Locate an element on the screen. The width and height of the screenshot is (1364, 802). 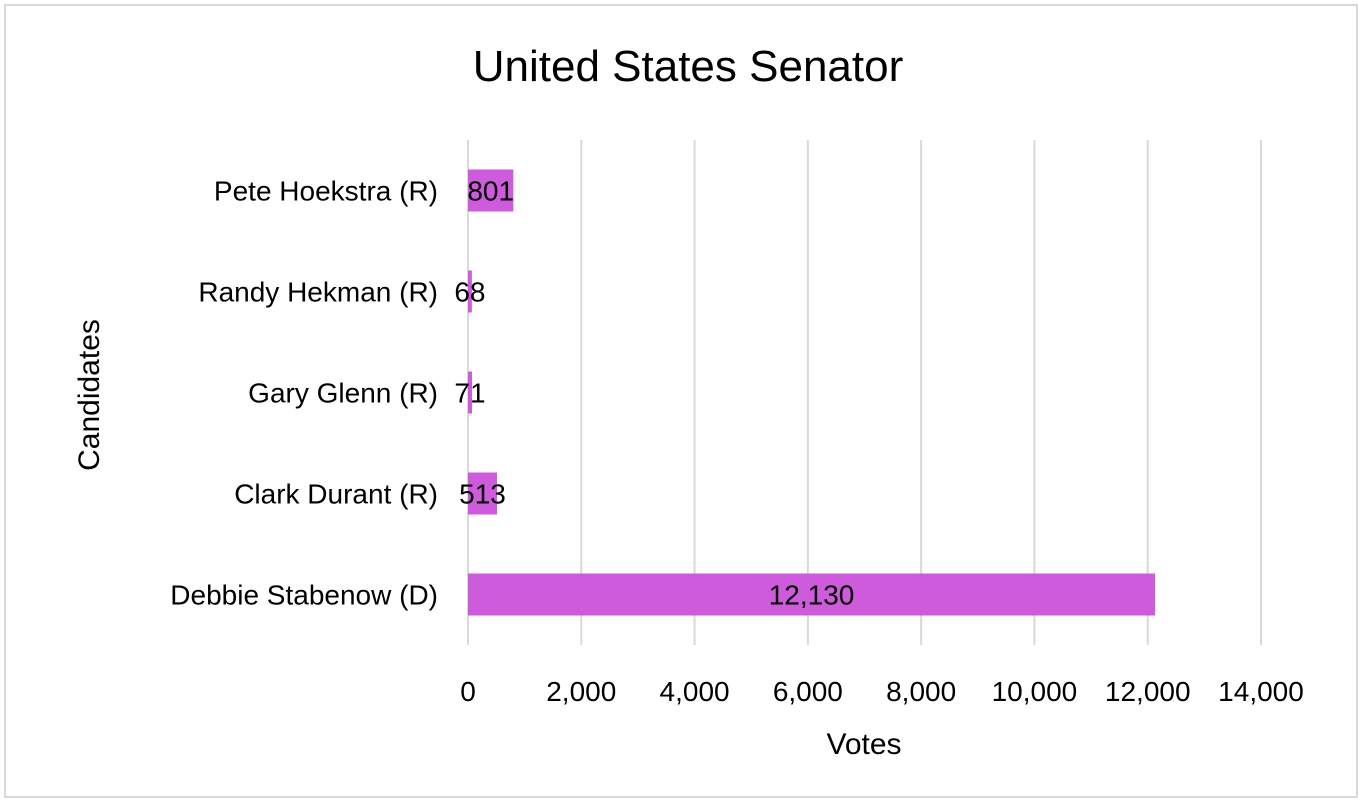
chart-title: United States Senator is located at coordinates (688, 66).